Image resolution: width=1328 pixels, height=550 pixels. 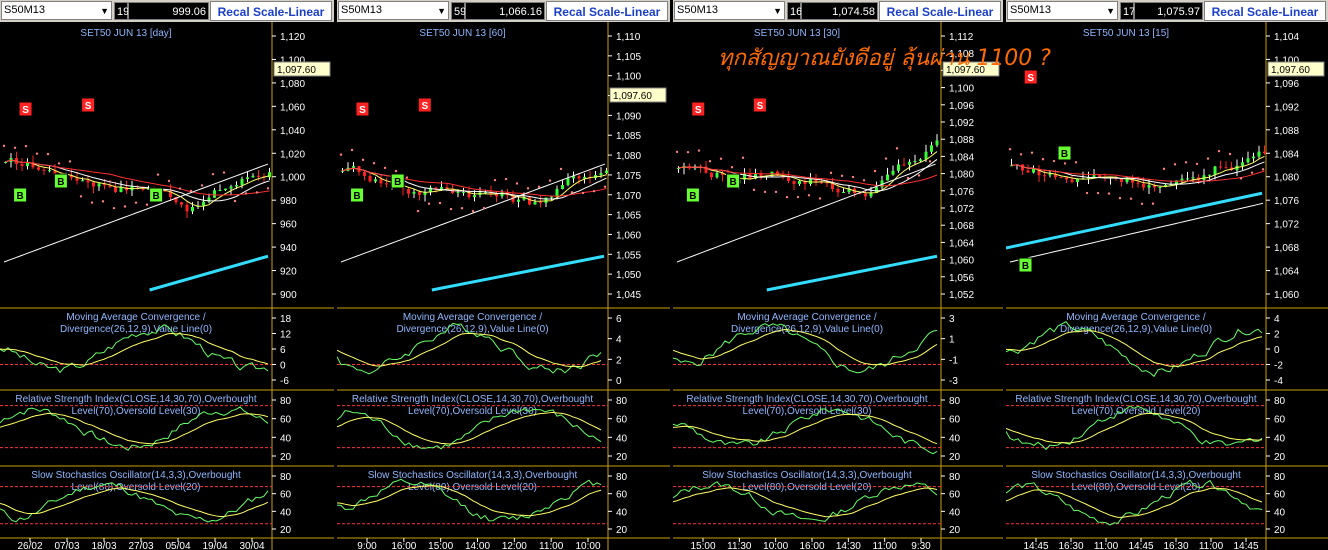 What do you see at coordinates (292, 131) in the screenshot?
I see `y-tick-label: 1,040` at bounding box center [292, 131].